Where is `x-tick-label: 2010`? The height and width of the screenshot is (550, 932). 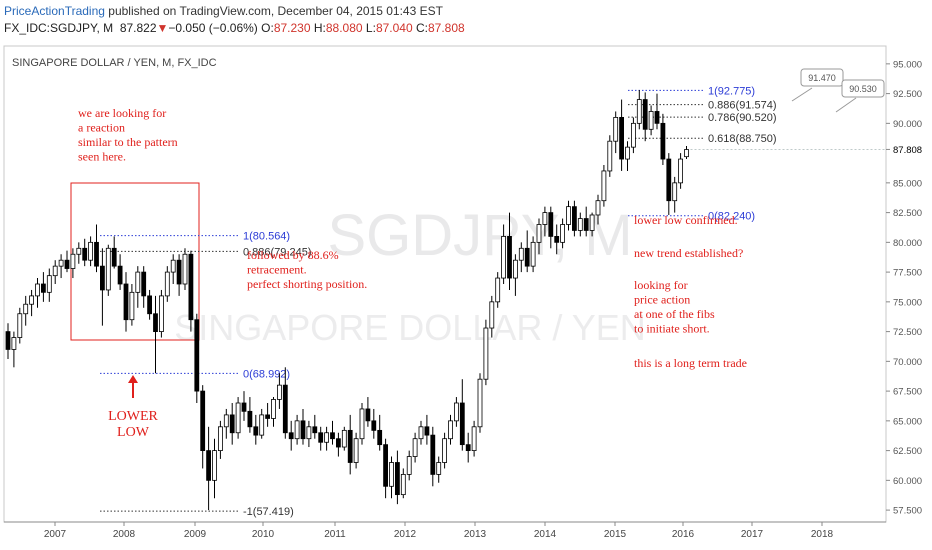 x-tick-label: 2010 is located at coordinates (263, 534).